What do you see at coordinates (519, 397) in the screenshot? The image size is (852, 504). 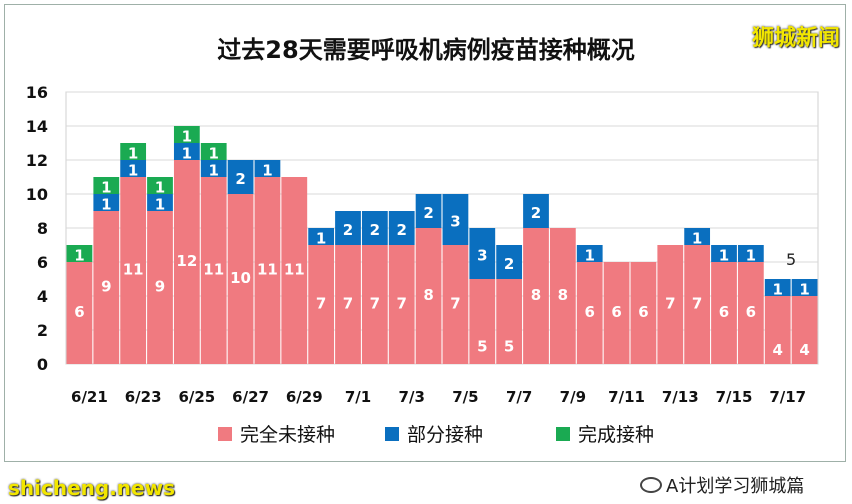 I see `x-tick-label: 7/7` at bounding box center [519, 397].